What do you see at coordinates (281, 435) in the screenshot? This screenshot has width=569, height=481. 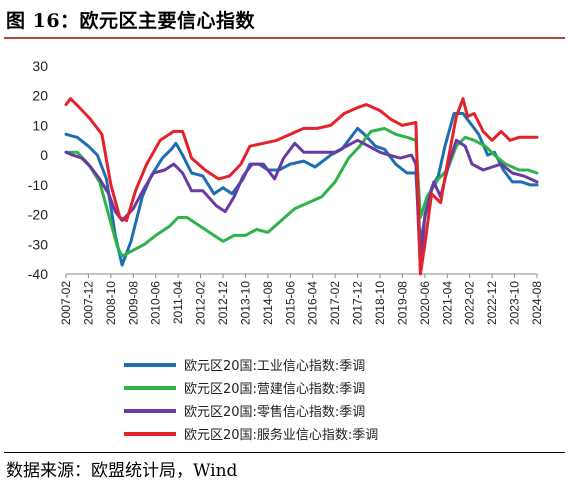 I see `legend-label: 欧元区20国:服务业信心指数:季调` at bounding box center [281, 435].